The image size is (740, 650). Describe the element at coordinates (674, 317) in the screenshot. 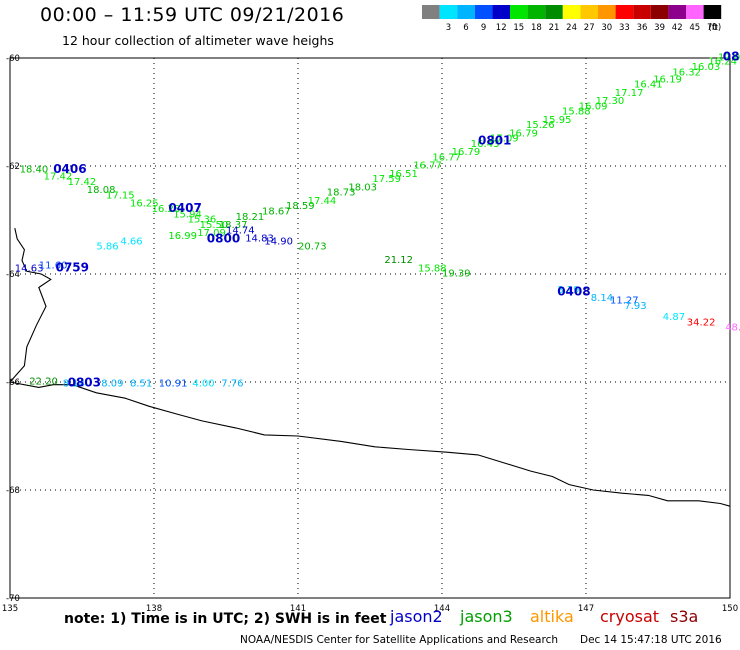

I see `swh-value: 4.87` at that location.